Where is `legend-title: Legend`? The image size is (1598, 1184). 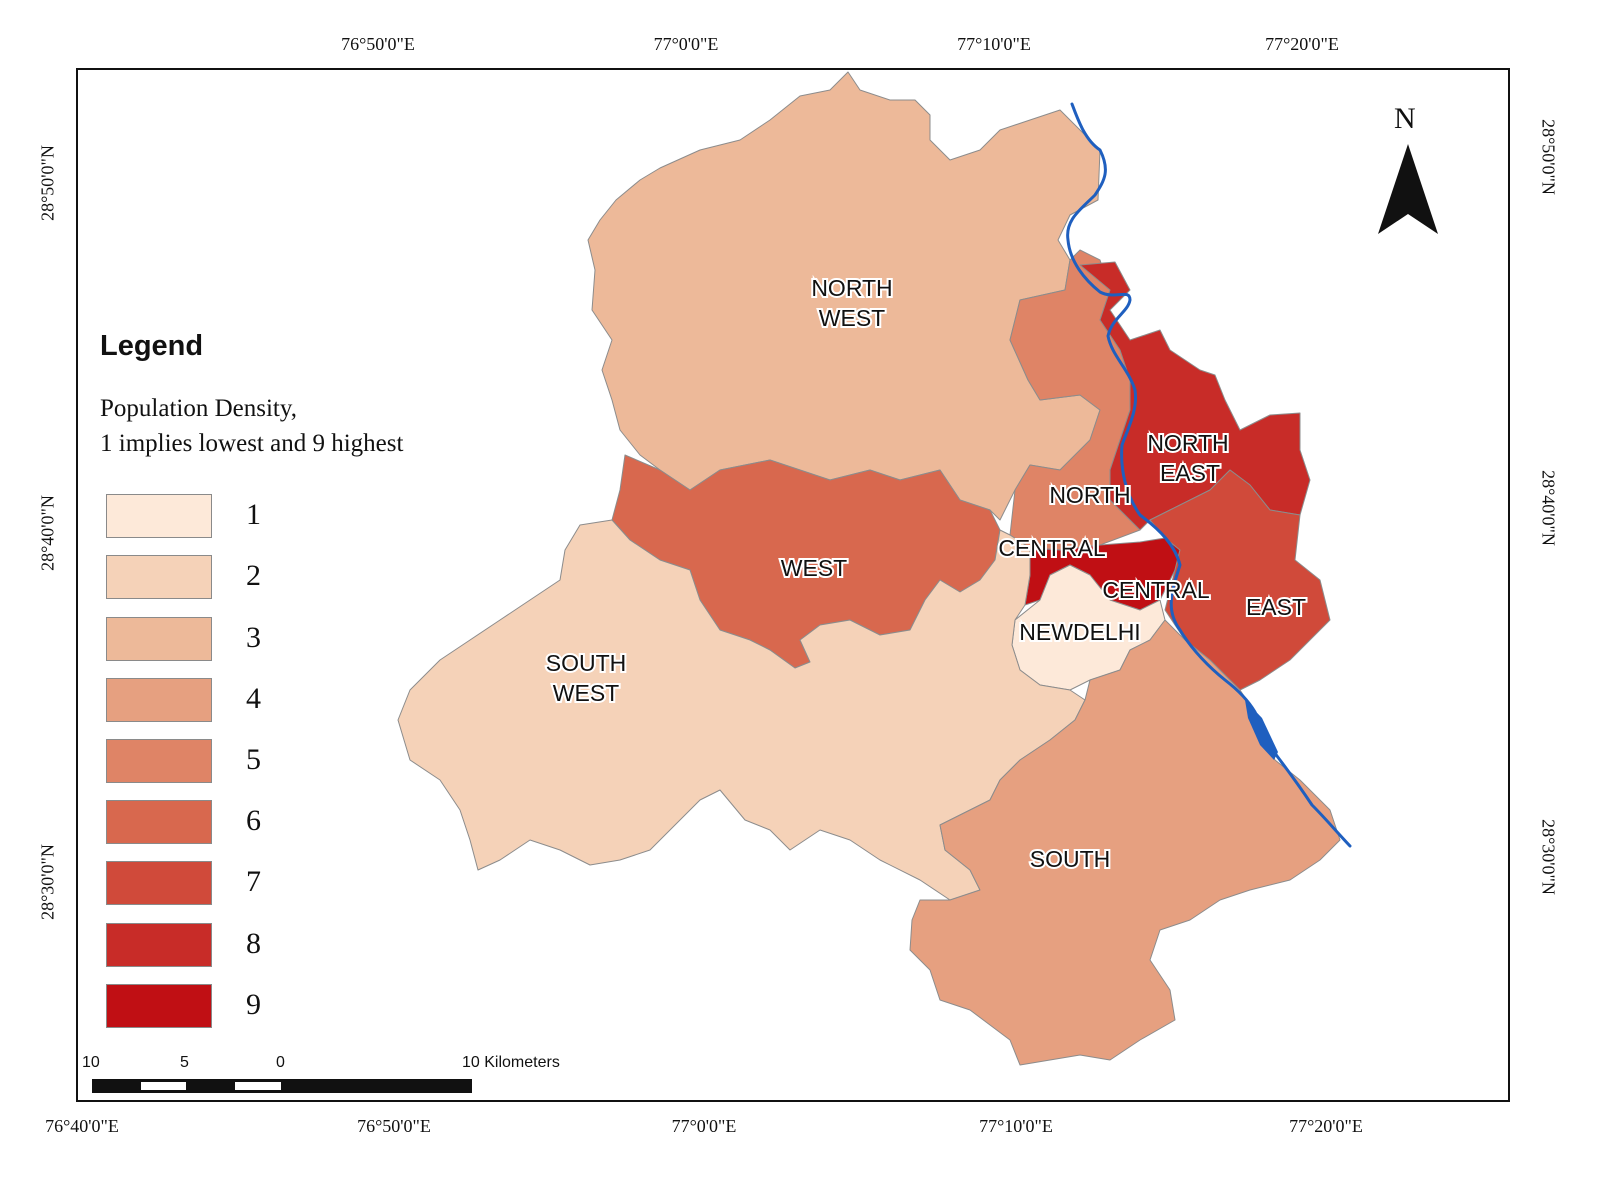
legend-title: Legend is located at coordinates (152, 346).